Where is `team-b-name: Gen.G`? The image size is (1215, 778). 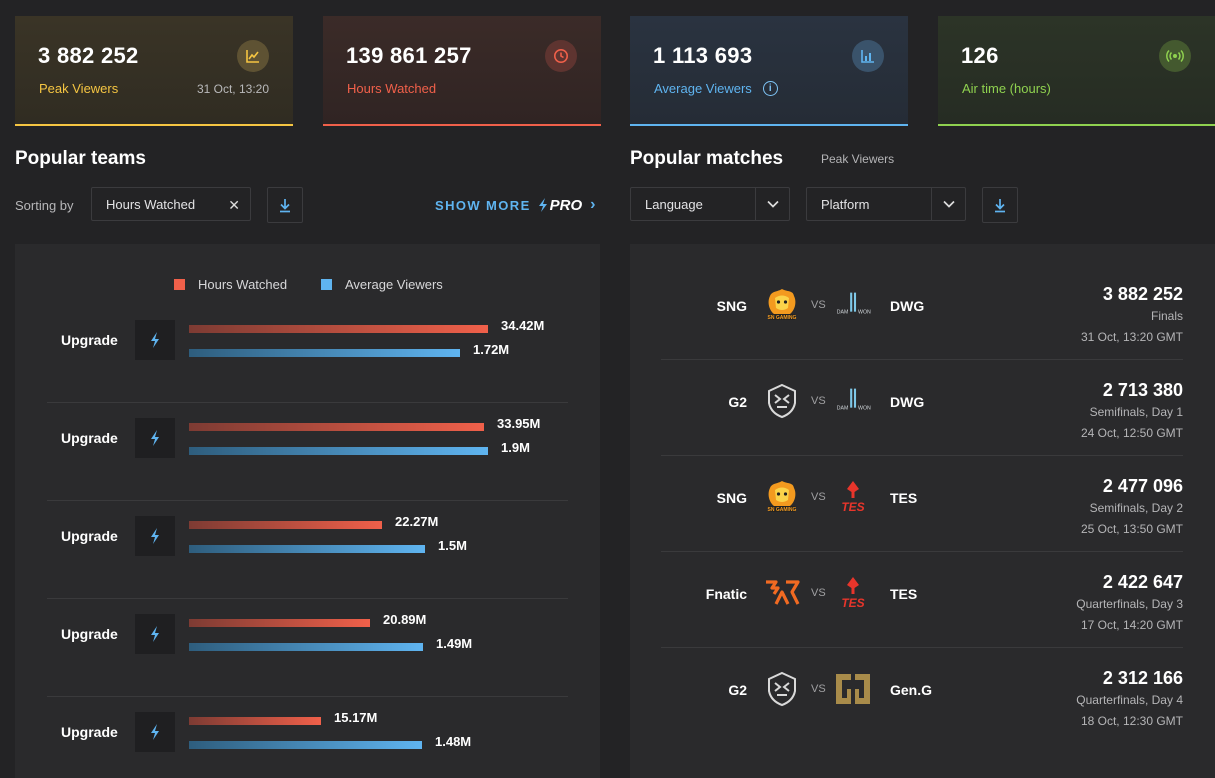 team-b-name: Gen.G is located at coordinates (911, 690).